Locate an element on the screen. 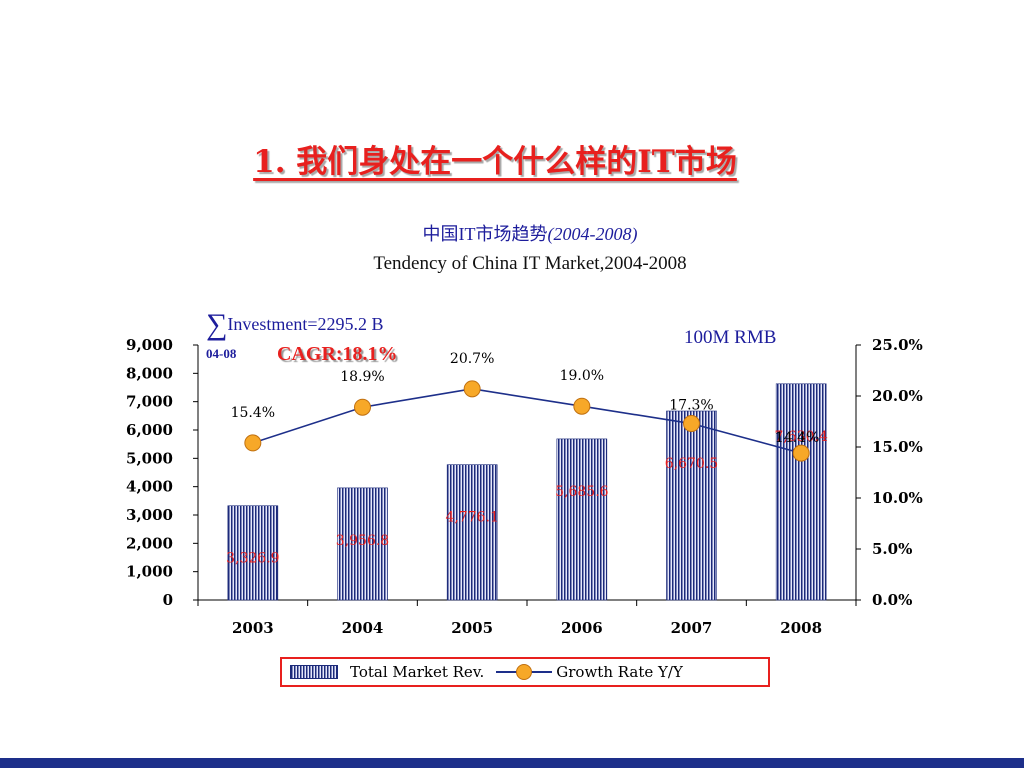 Image resolution: width=1024 pixels, height=768 pixels. bar-value-label: 3,956.8 is located at coordinates (362, 541).